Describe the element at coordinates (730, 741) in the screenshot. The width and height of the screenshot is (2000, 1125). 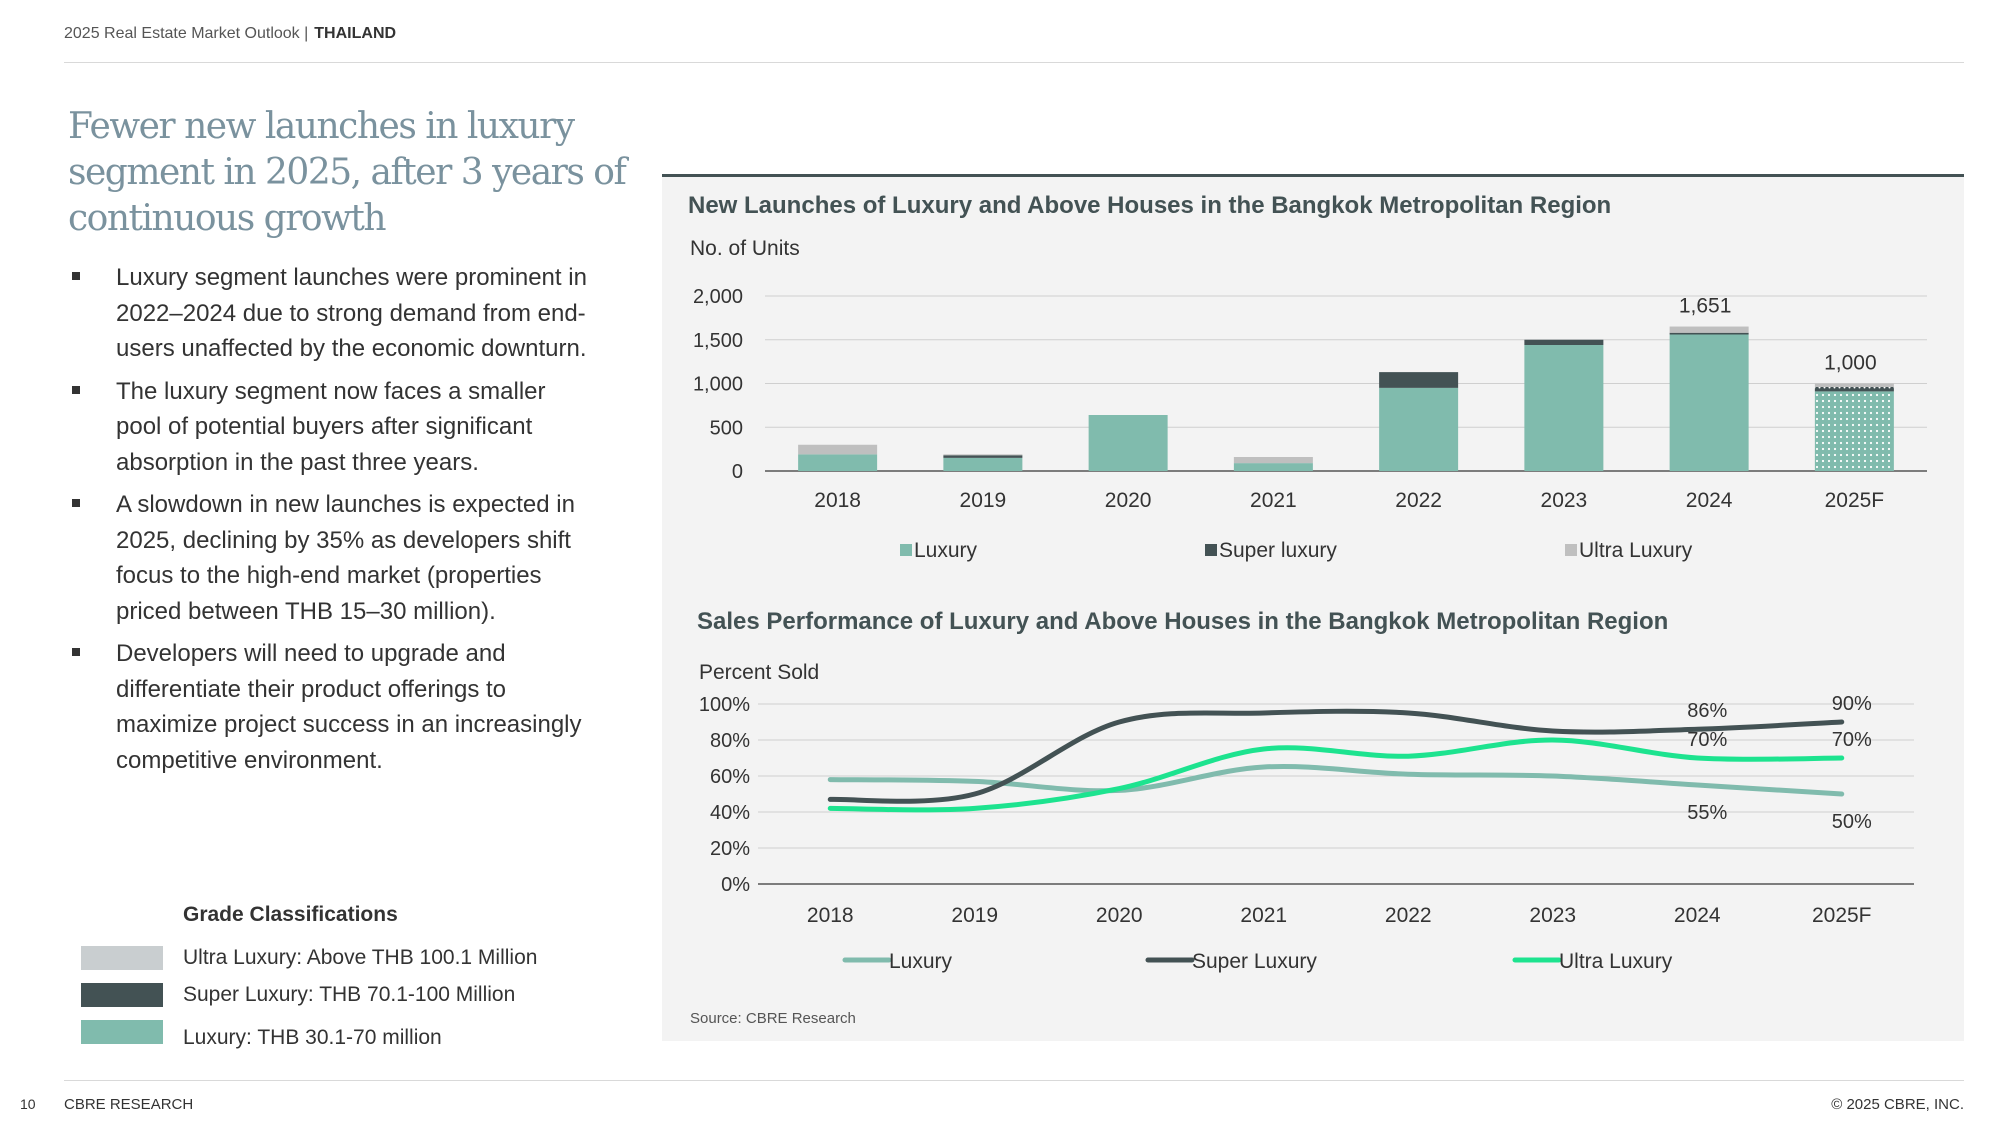
I see `y-tick-label: 80%` at that location.